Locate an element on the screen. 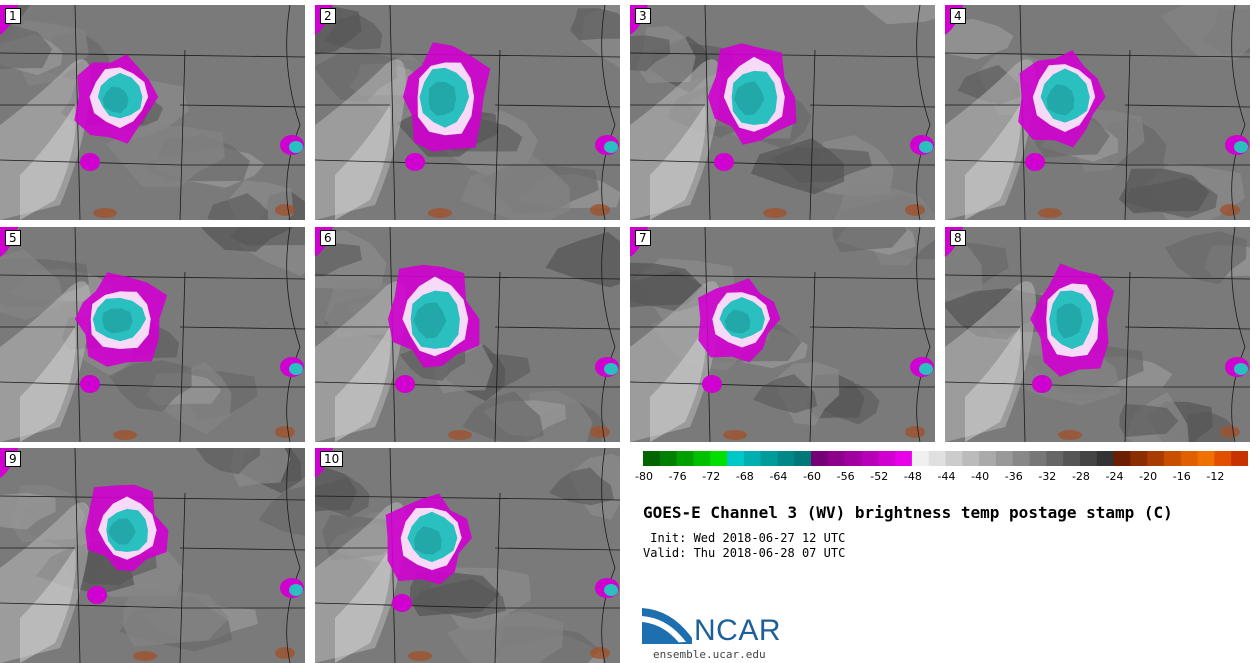 This screenshot has width=1260, height=663. stamp-number: 6 is located at coordinates (328, 238).